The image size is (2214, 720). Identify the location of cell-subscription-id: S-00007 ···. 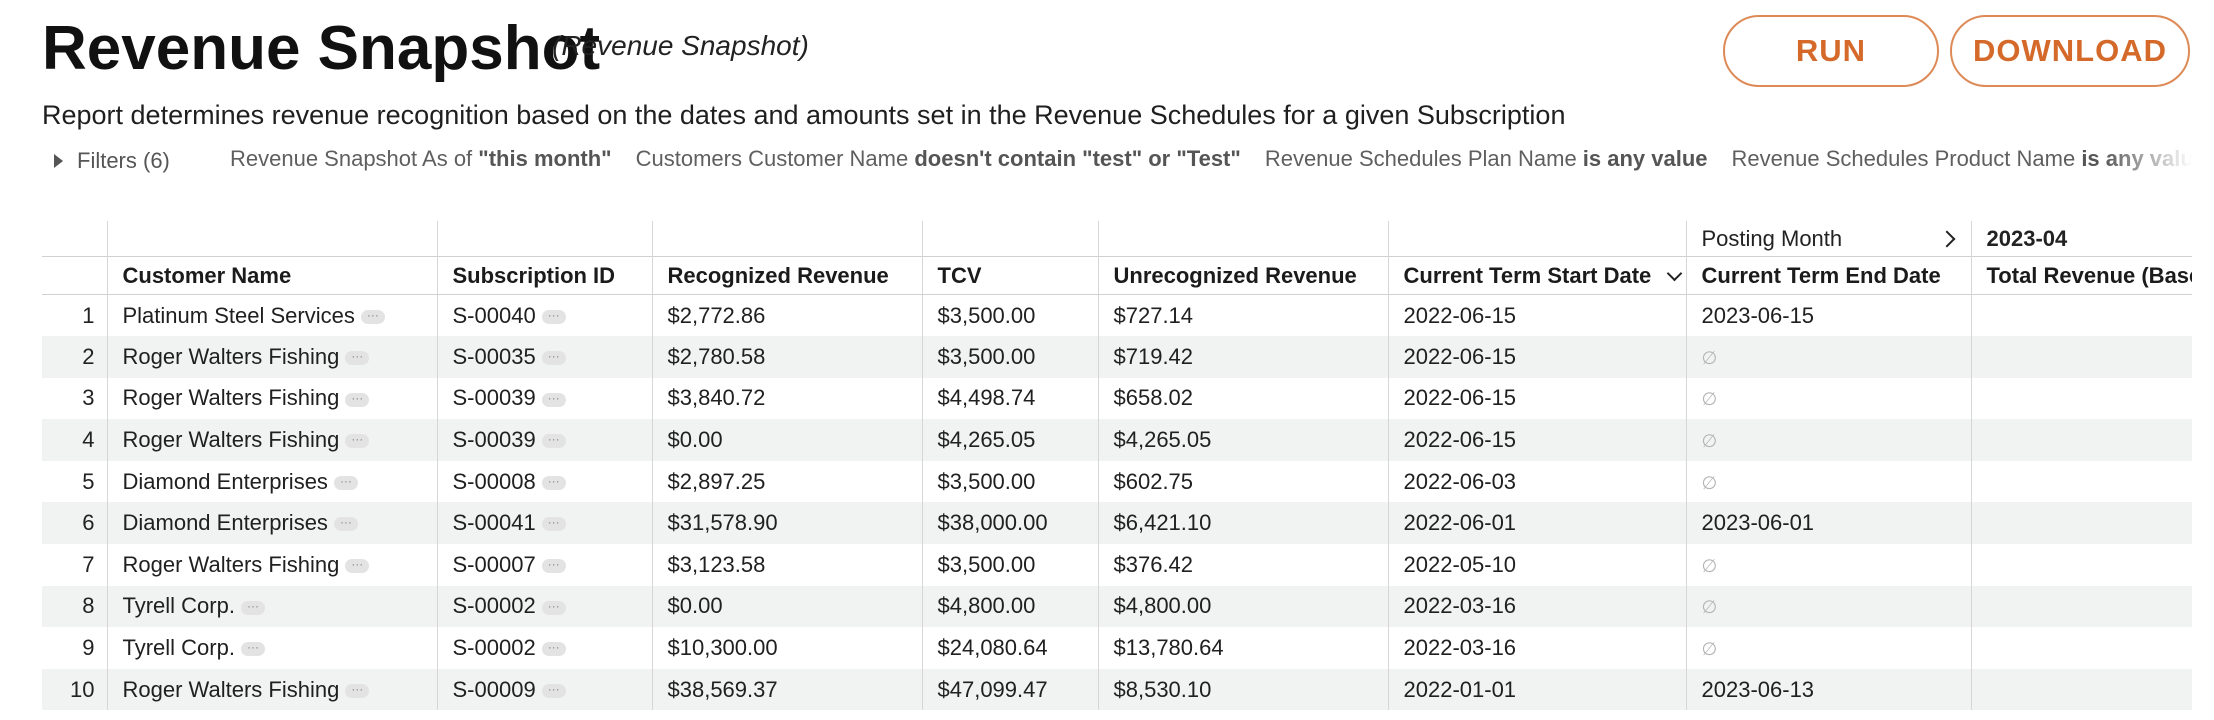
(545, 565).